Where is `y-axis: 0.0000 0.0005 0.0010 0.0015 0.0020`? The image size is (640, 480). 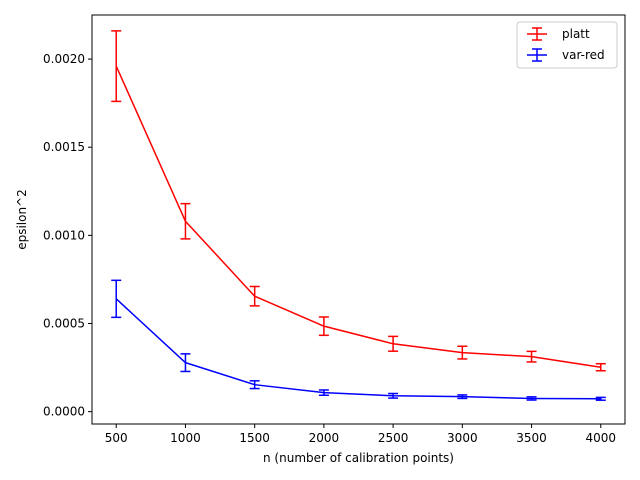
y-axis: 0.0000 0.0005 0.0010 0.0015 0.0020 is located at coordinates (67, 235).